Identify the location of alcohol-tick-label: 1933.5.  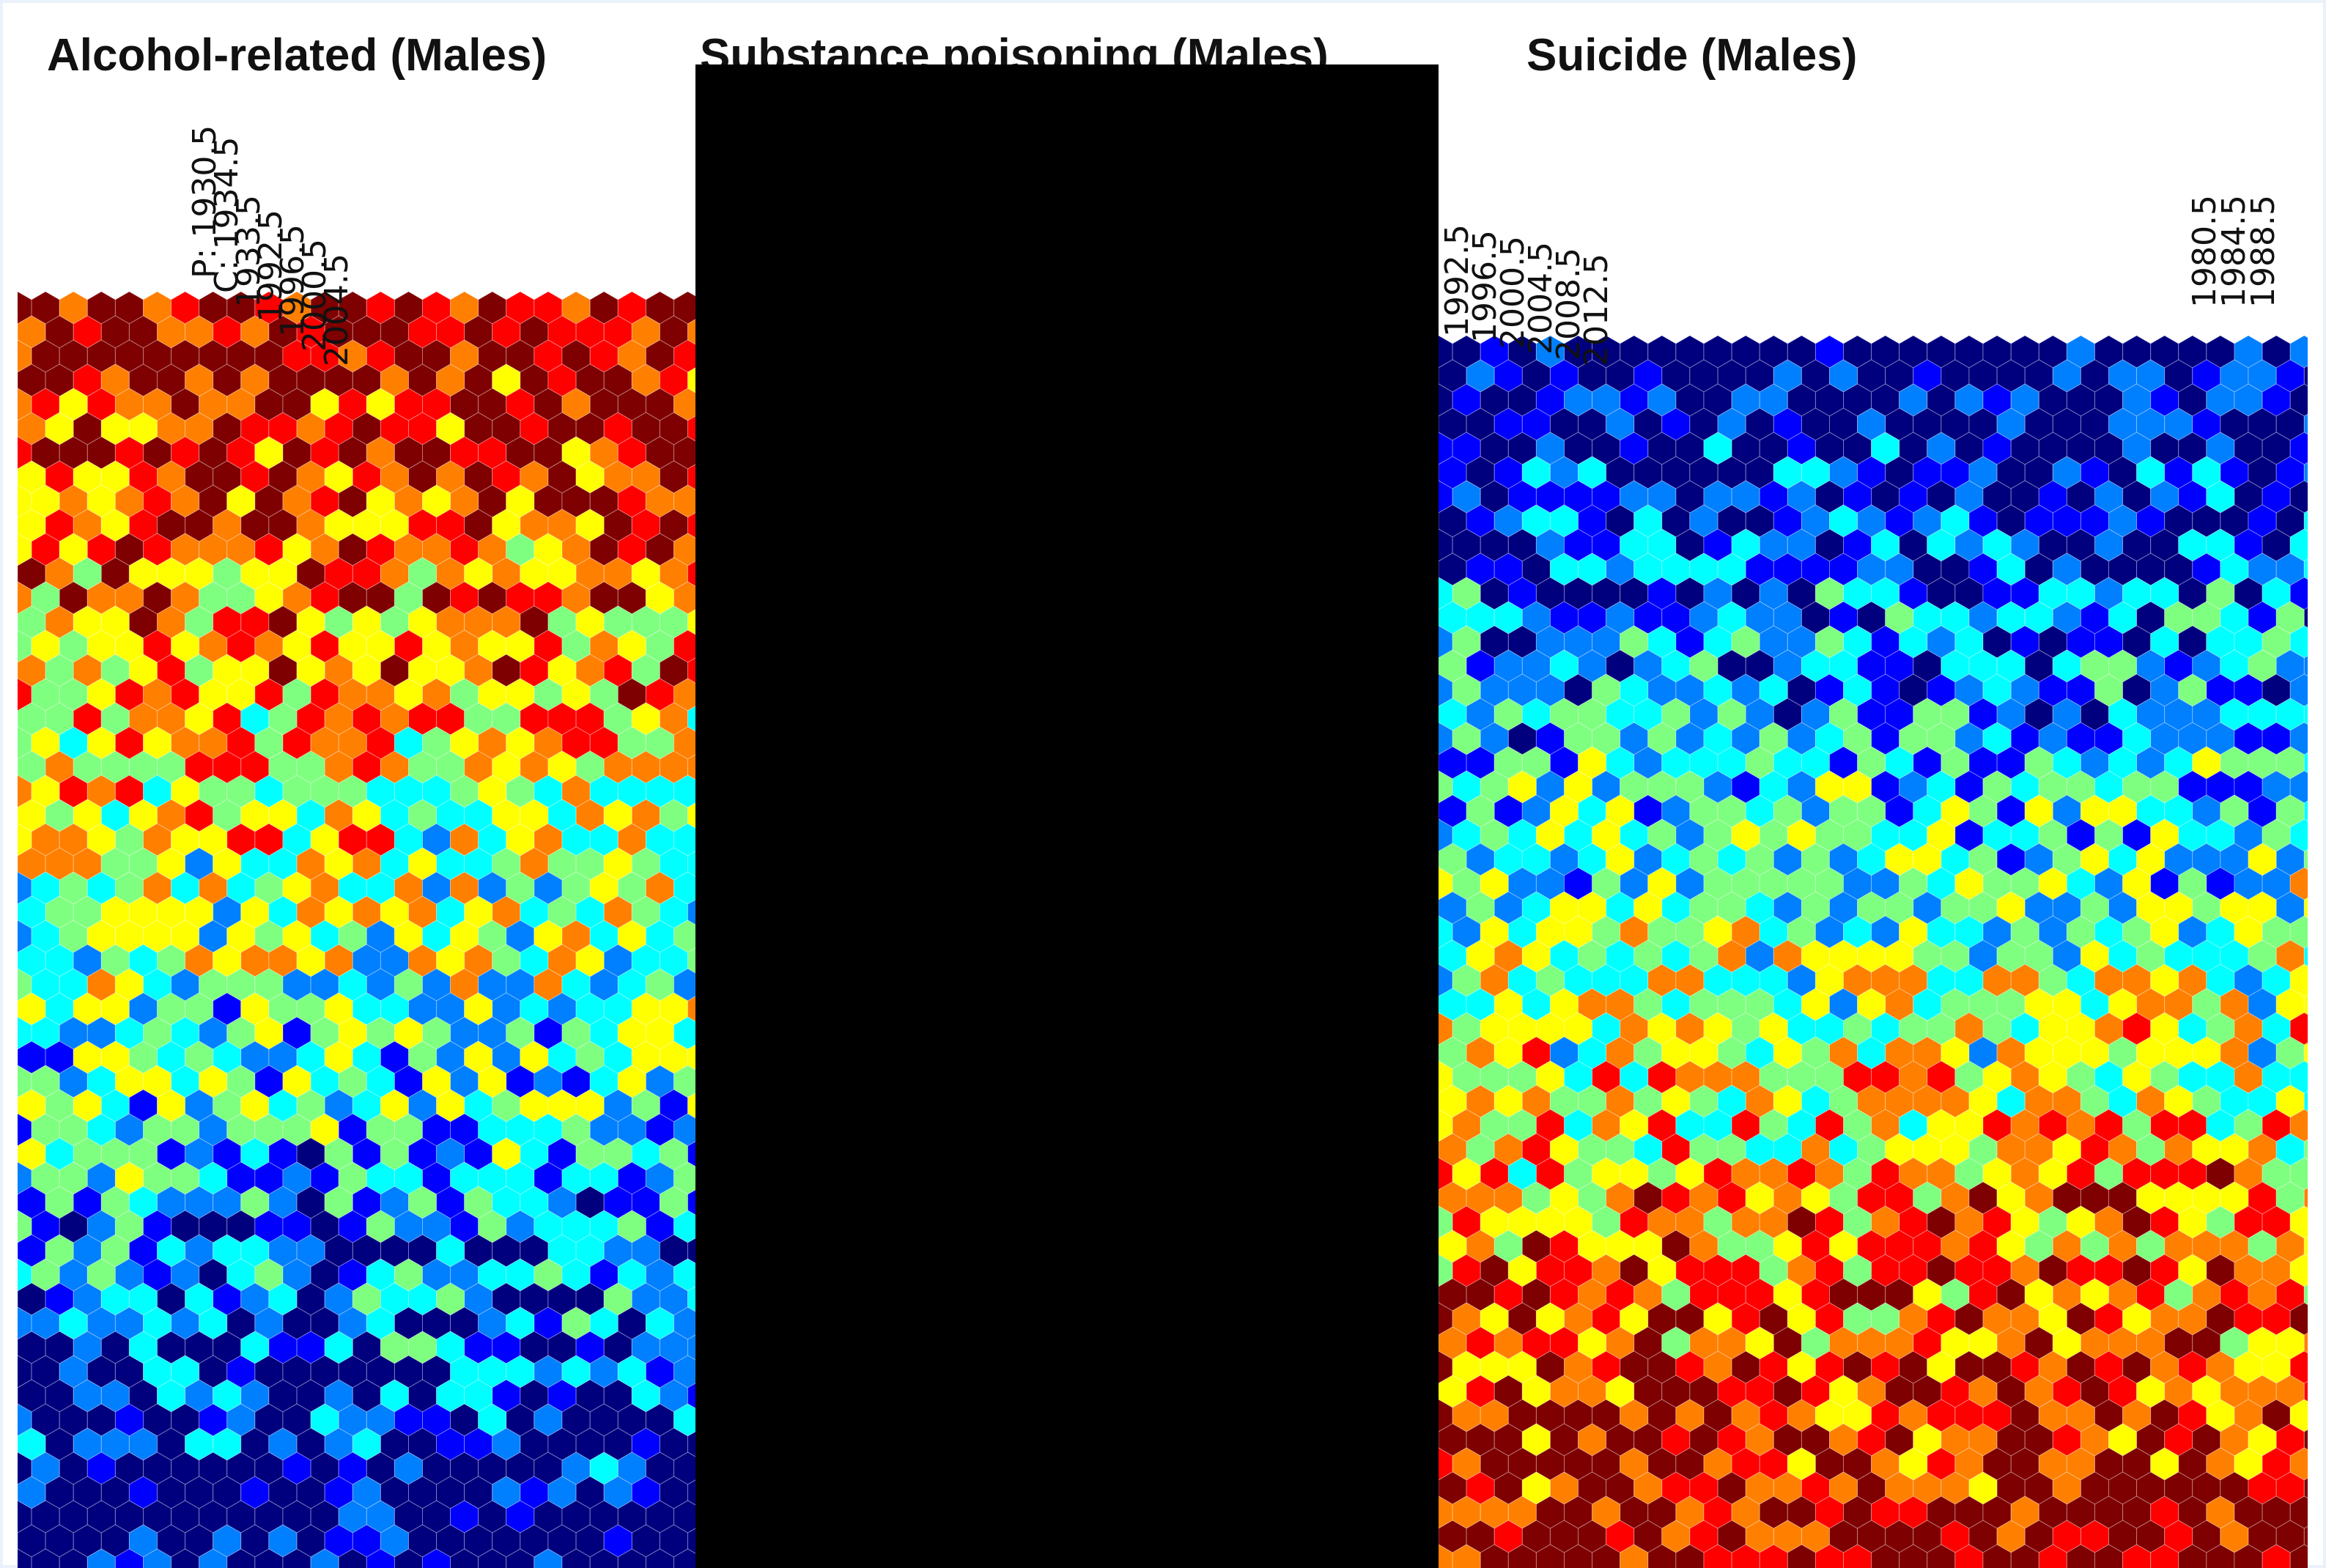
(249, 252).